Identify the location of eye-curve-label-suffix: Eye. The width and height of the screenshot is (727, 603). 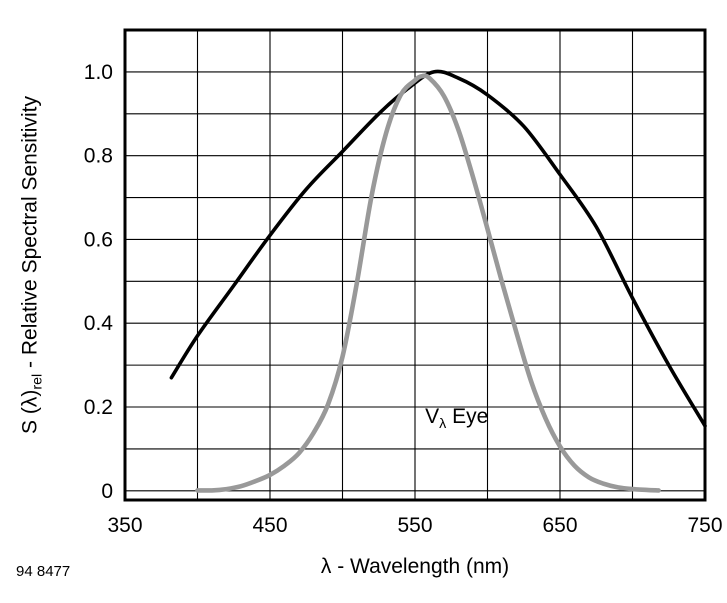
(467, 416).